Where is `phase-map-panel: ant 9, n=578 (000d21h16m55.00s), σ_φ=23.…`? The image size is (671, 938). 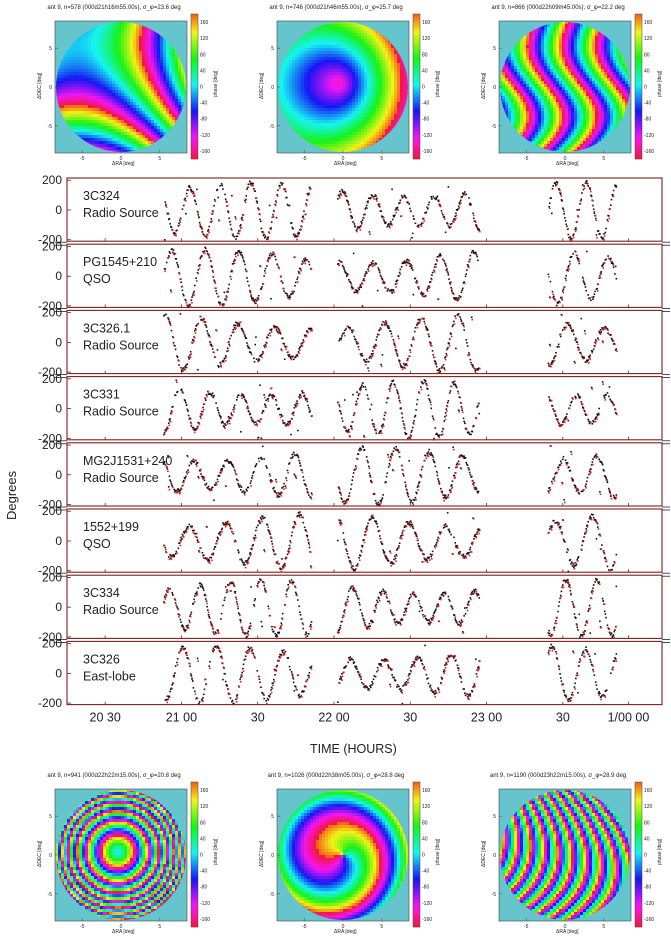
phase-map-panel: ant 9, n=578 (000d21h16m55.00s), σ_φ=23.… is located at coordinates (114, 84).